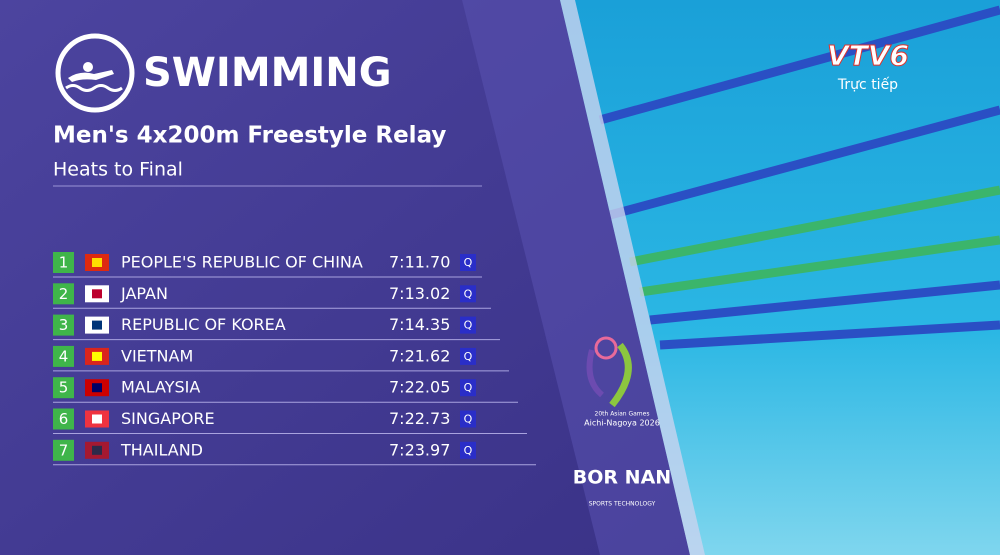  What do you see at coordinates (267, 73) in the screenshot?
I see `sport-title: SWIMMING` at bounding box center [267, 73].